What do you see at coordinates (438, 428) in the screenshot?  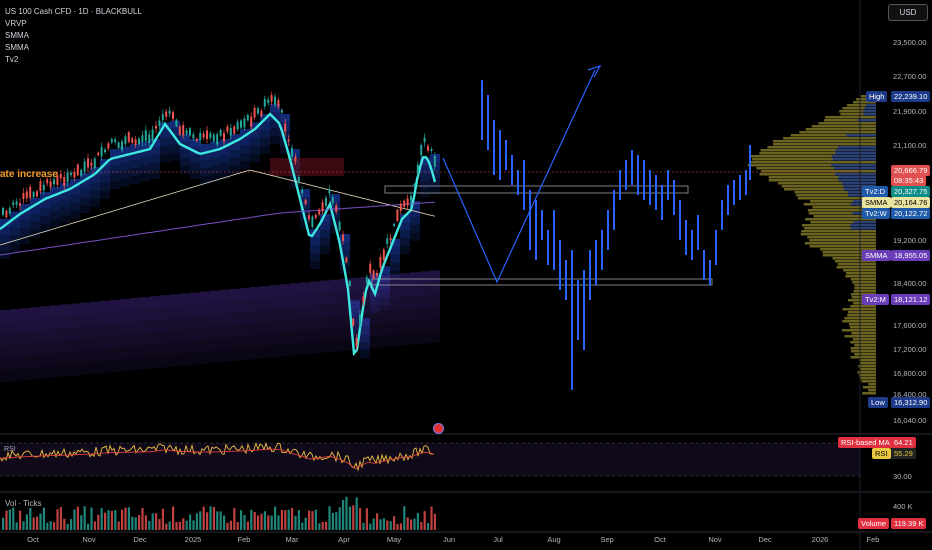 I see `event-flag-icon` at bounding box center [438, 428].